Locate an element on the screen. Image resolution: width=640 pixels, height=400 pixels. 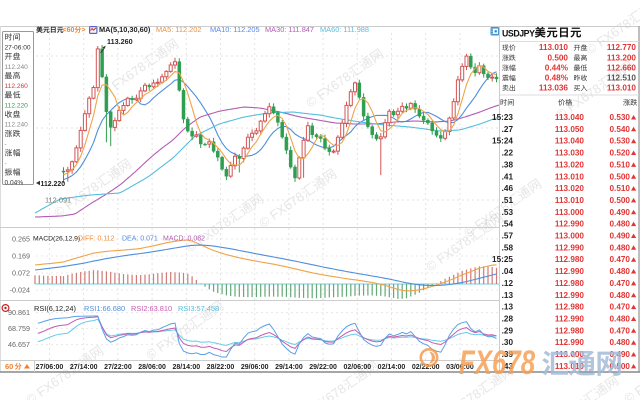
svg-text: .54 is located at coordinates (508, 224).